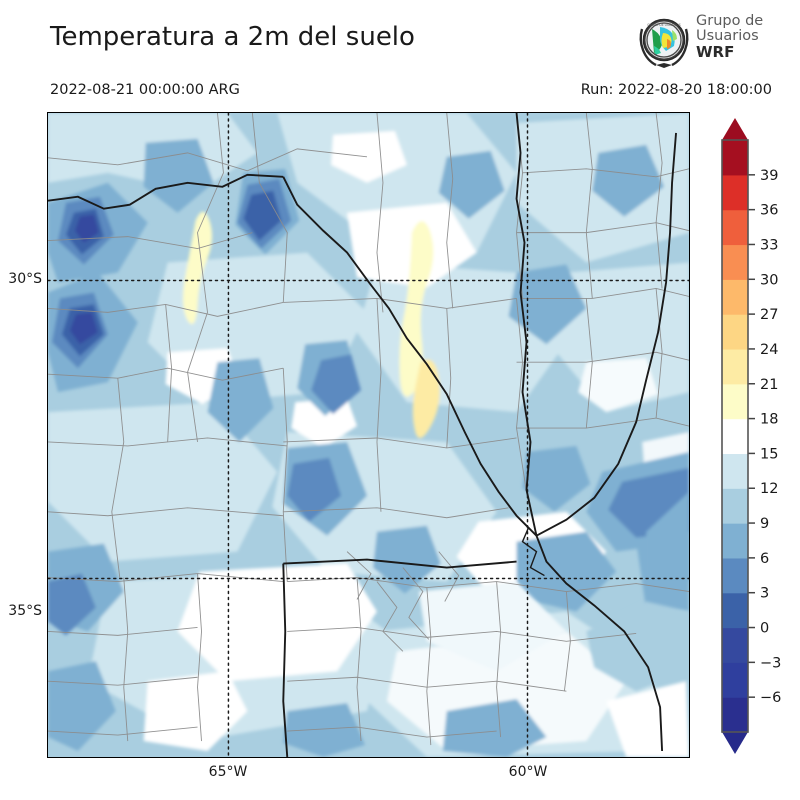 Image resolution: width=800 pixels, height=800 pixels. I want to click on svg-text: GRUPO DE USUARIOS, so click(664, 25).